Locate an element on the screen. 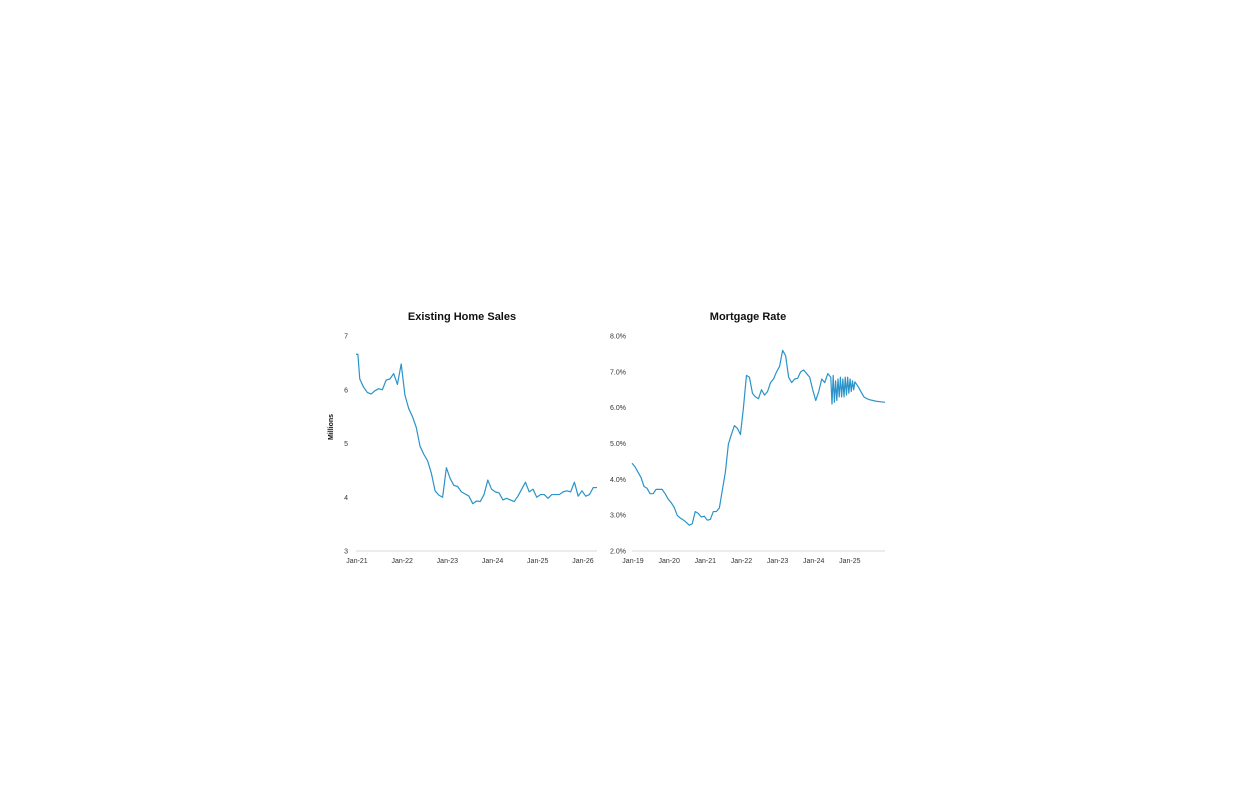 This screenshot has height=786, width=1233. c2-y-tick-label: 3.0% is located at coordinates (618, 516).